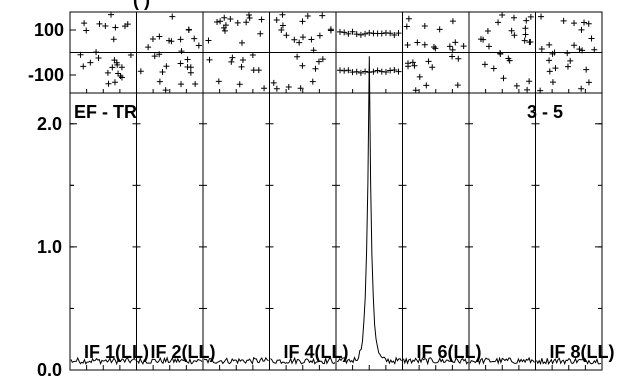 This screenshot has height=378, width=638. Describe the element at coordinates (105, 112) in the screenshot. I see `baseline-label: EF - TR` at that location.